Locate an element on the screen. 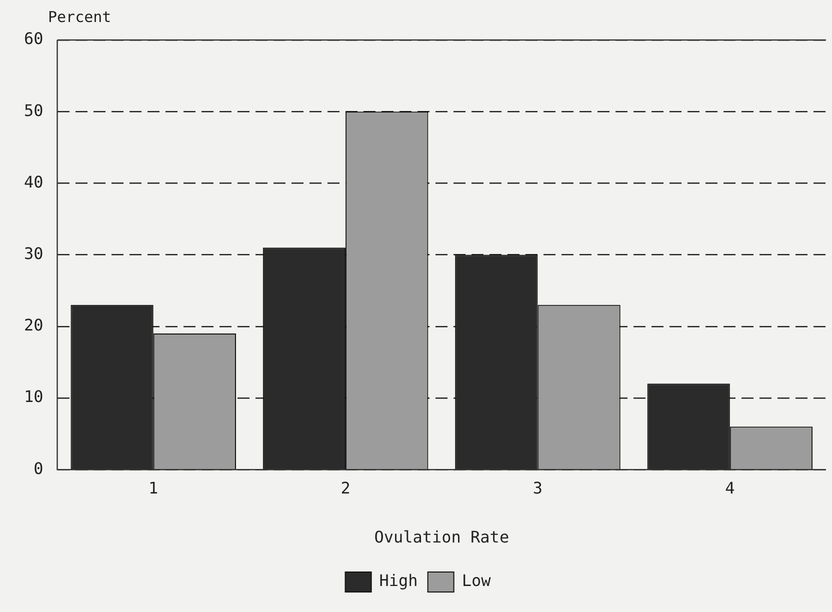  y-tick-label: 20 is located at coordinates (34, 325).